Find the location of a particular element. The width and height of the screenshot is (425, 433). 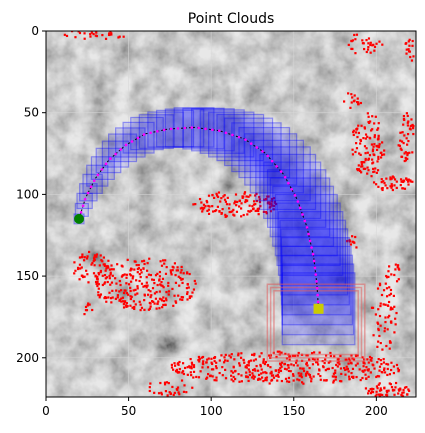

goal-region is located at coordinates (316, 322).